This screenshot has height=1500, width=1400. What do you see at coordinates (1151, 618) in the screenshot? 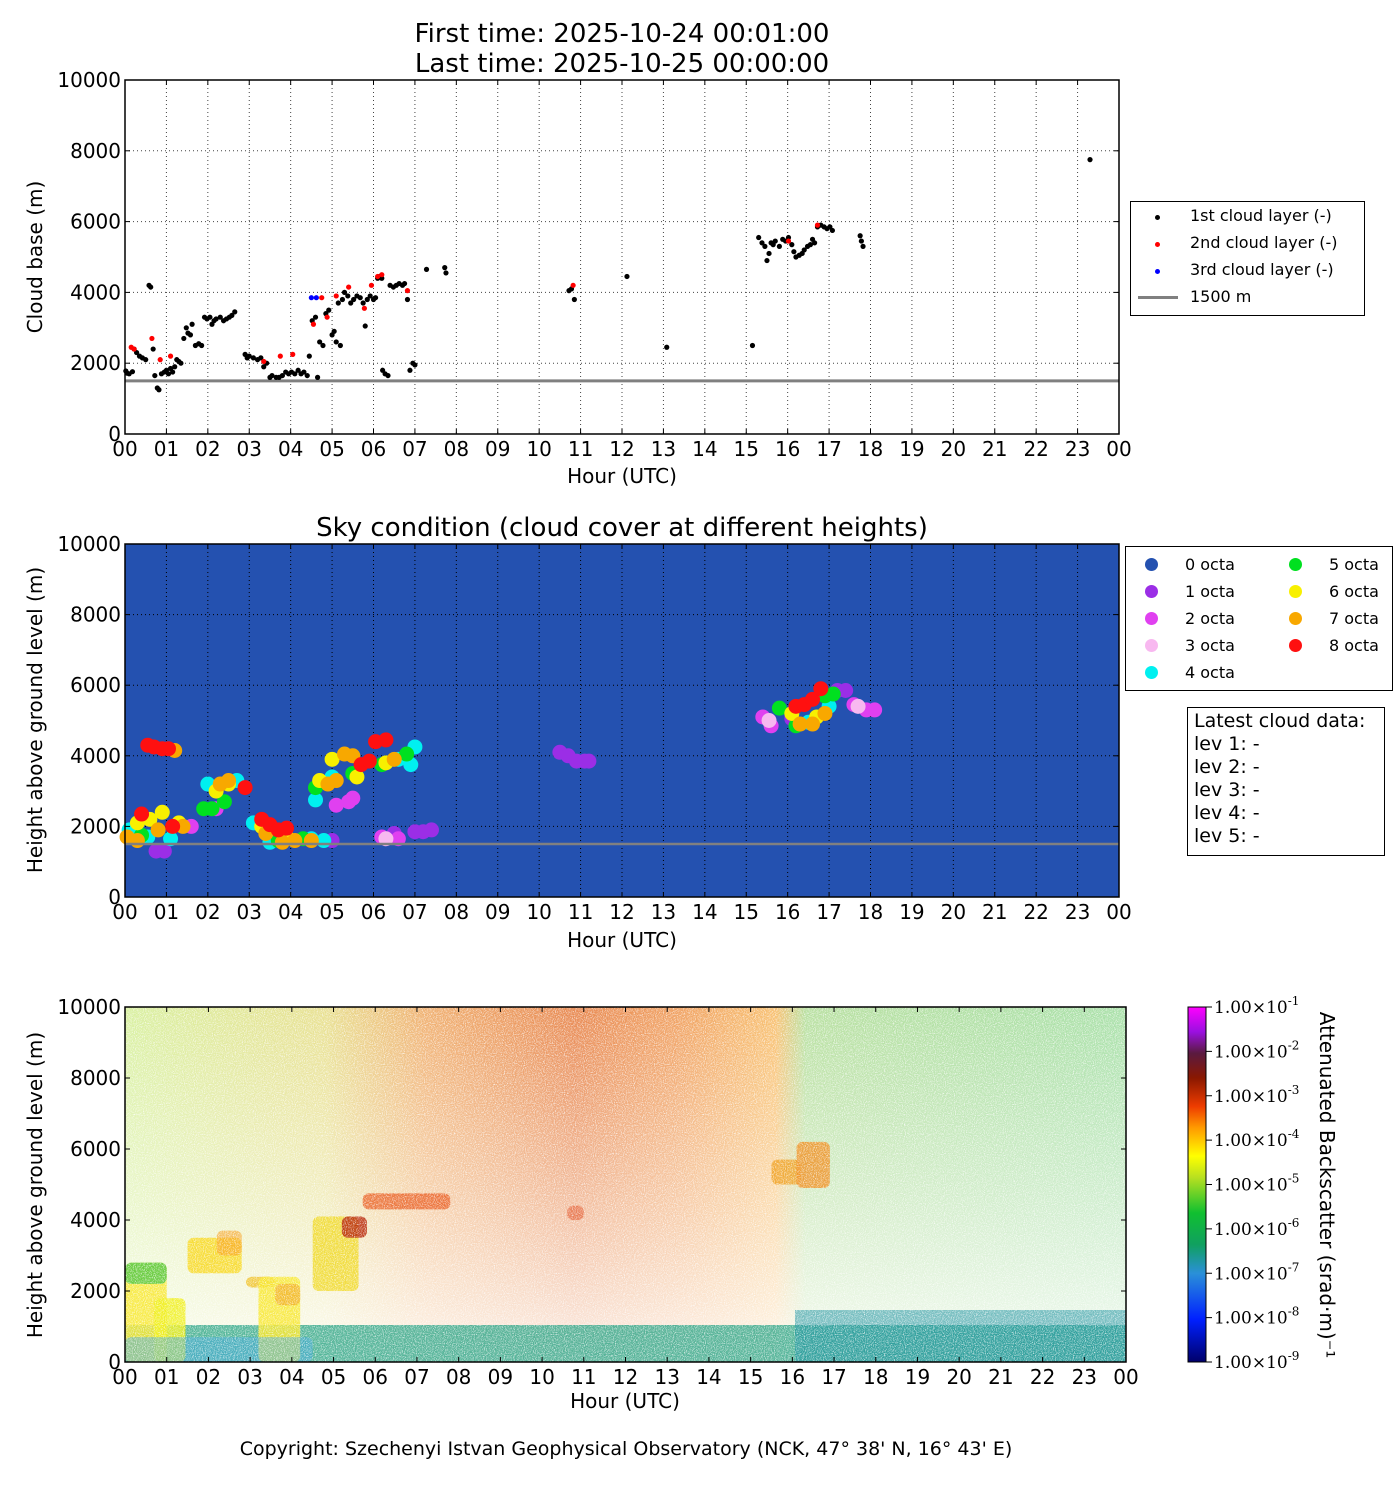
I see `legend-marker-2-octa` at bounding box center [1151, 618].